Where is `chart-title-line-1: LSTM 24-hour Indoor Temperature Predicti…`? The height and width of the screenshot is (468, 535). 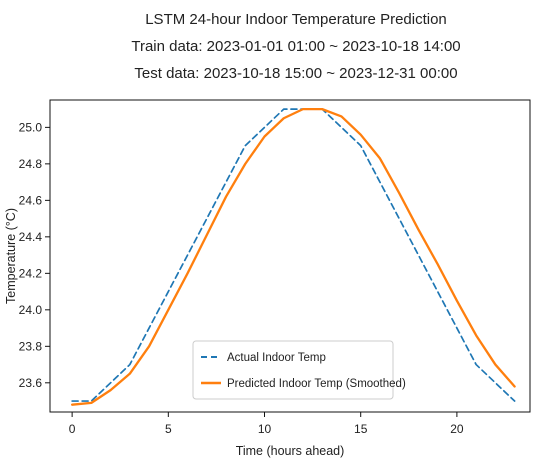 chart-title-line-1: LSTM 24-hour Indoor Temperature Predicti… is located at coordinates (296, 19).